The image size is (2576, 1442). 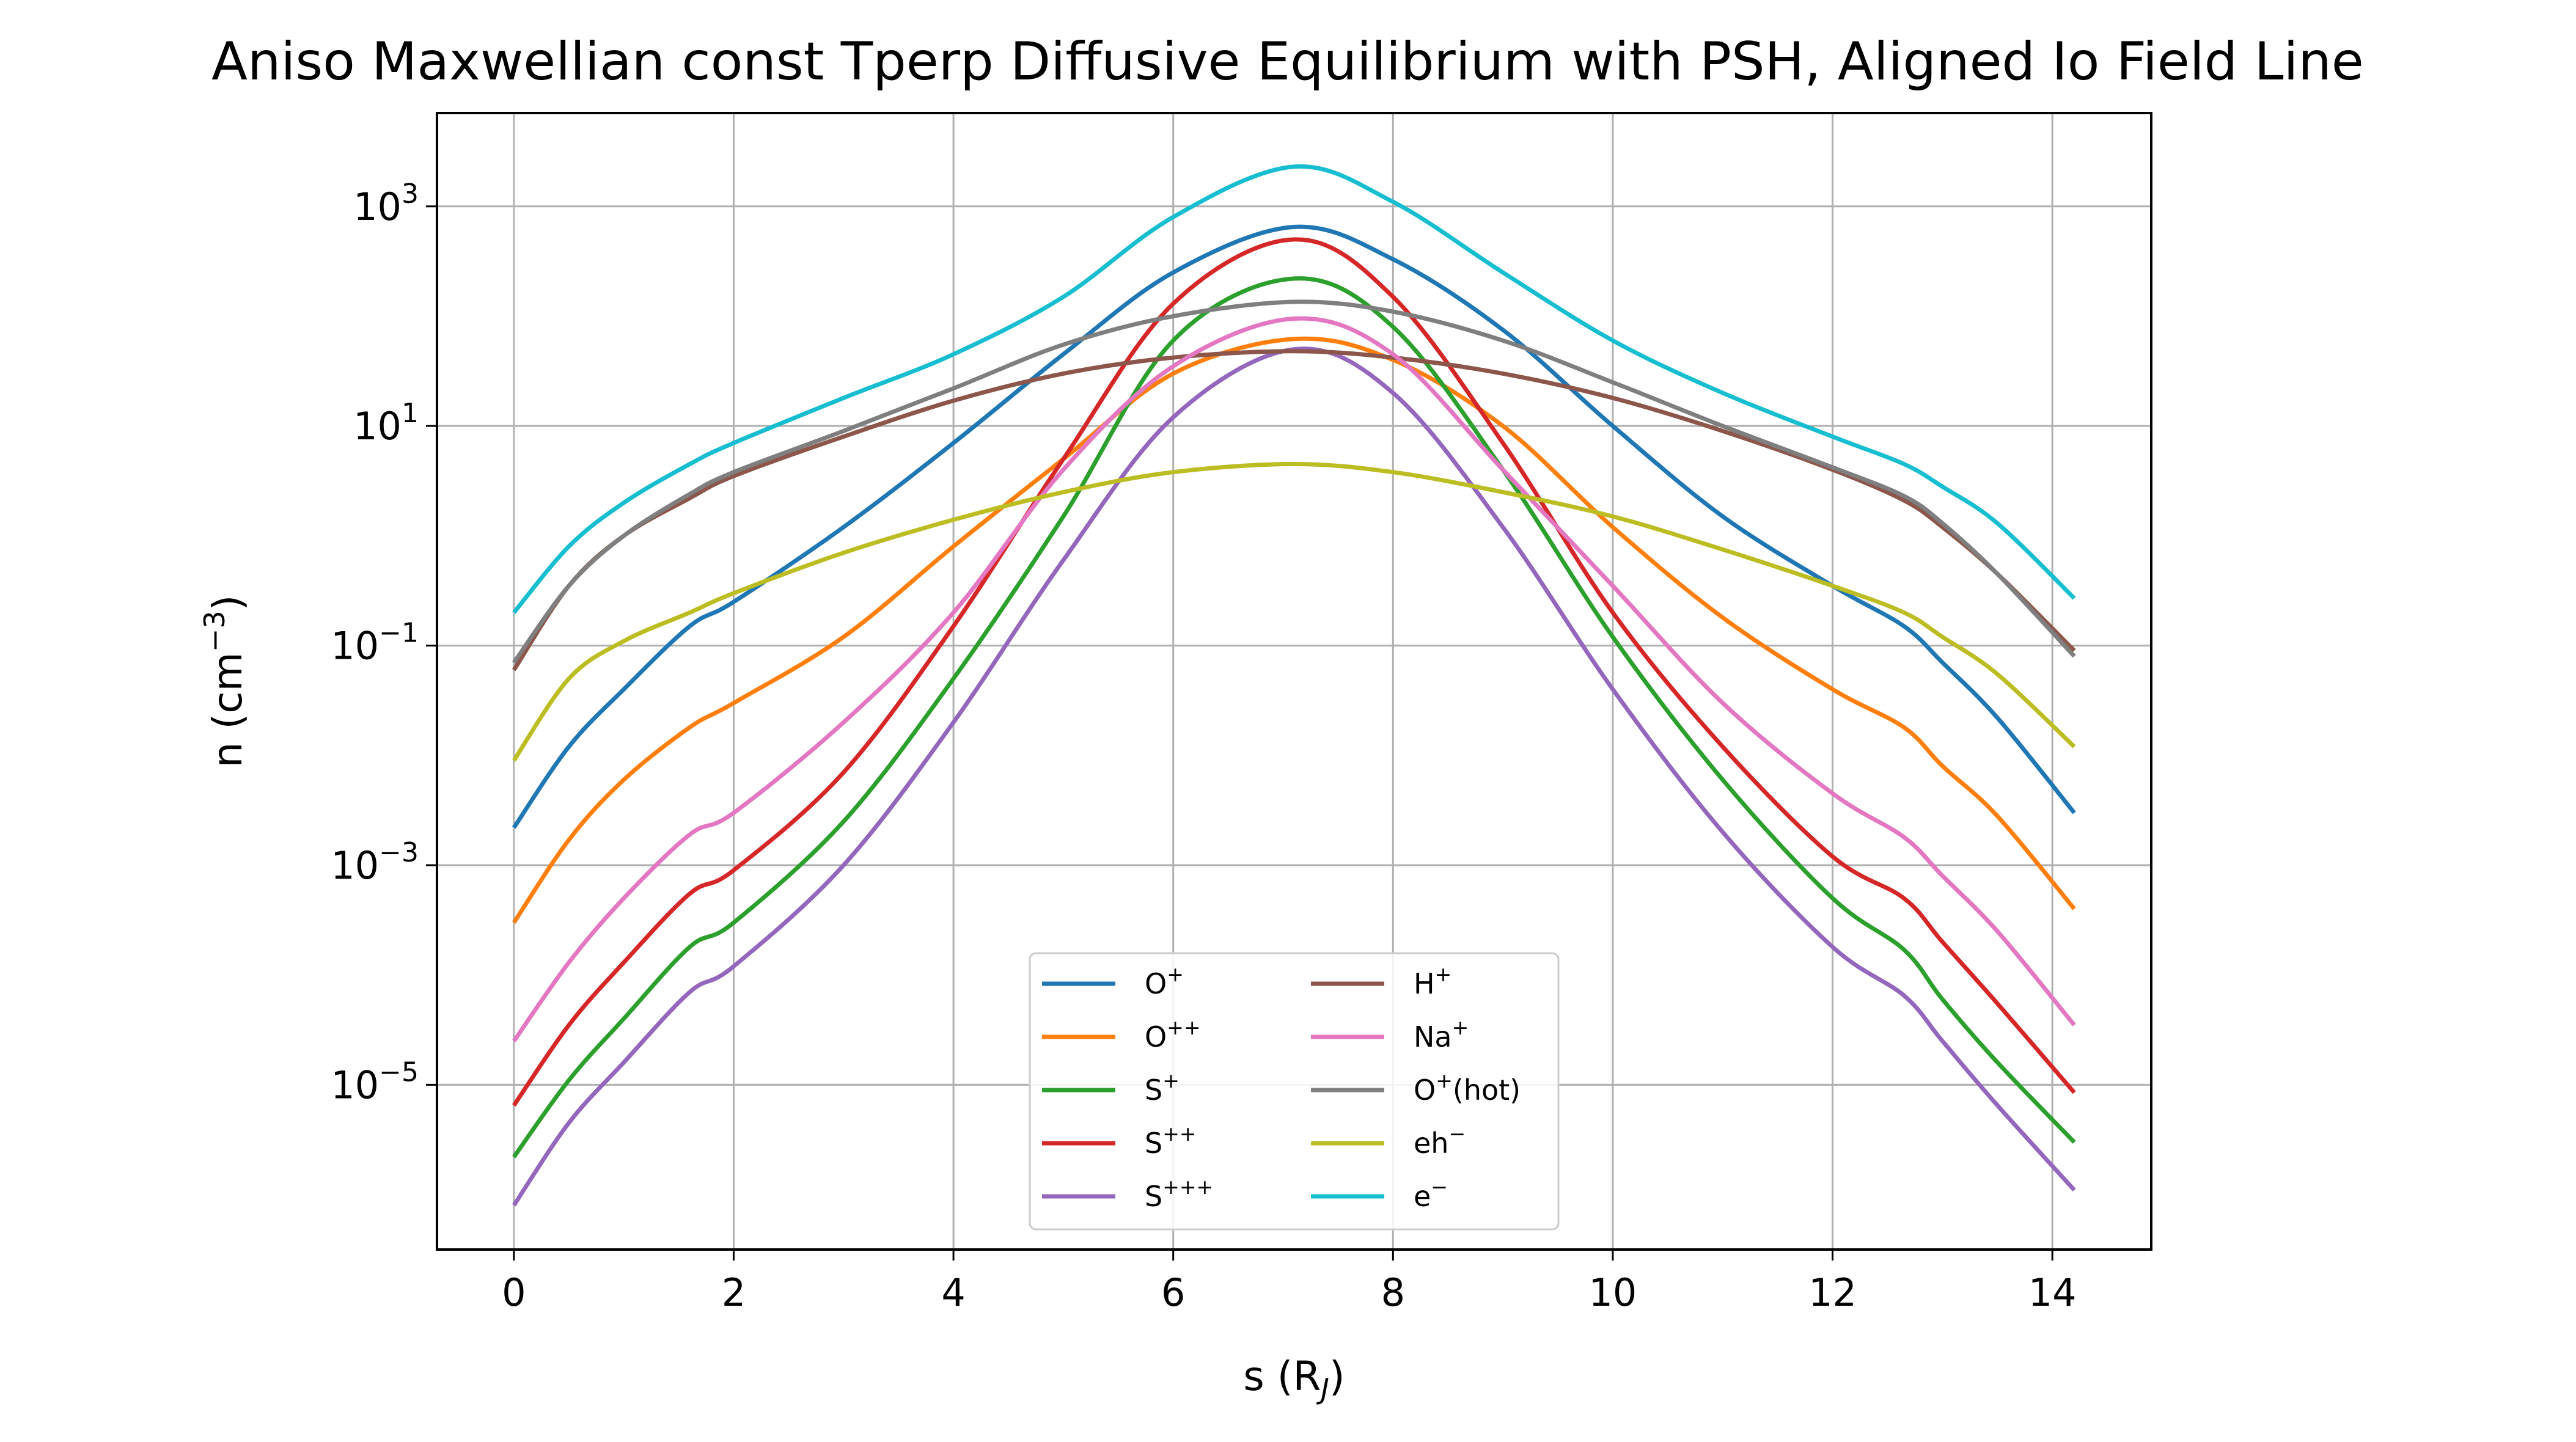 I want to click on y-axis-label: n (cm−3), so click(x=224, y=681).